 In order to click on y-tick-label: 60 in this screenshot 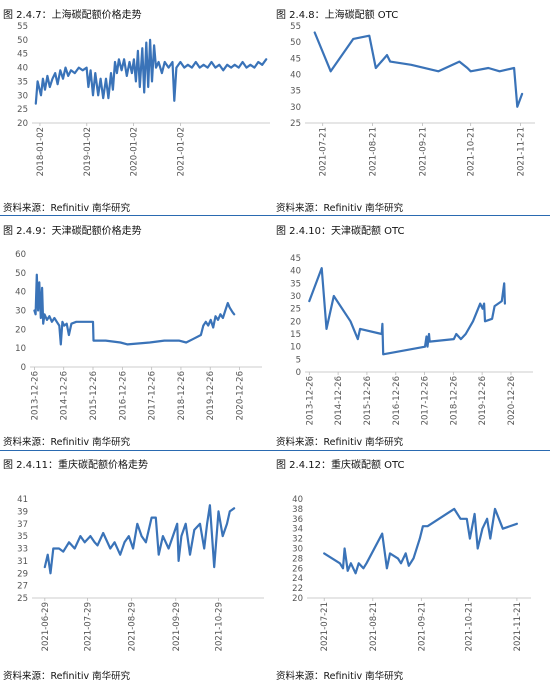, I will do `click(20, 255)`.